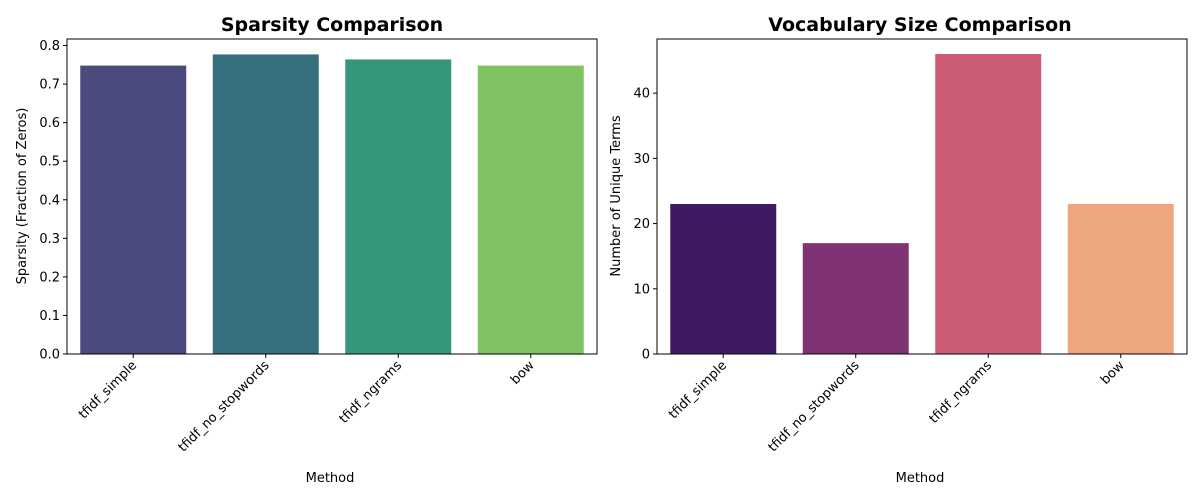 This screenshot has height=500, width=1200. What do you see at coordinates (49, 239) in the screenshot?
I see `y-tick-label: 0.3` at bounding box center [49, 239].